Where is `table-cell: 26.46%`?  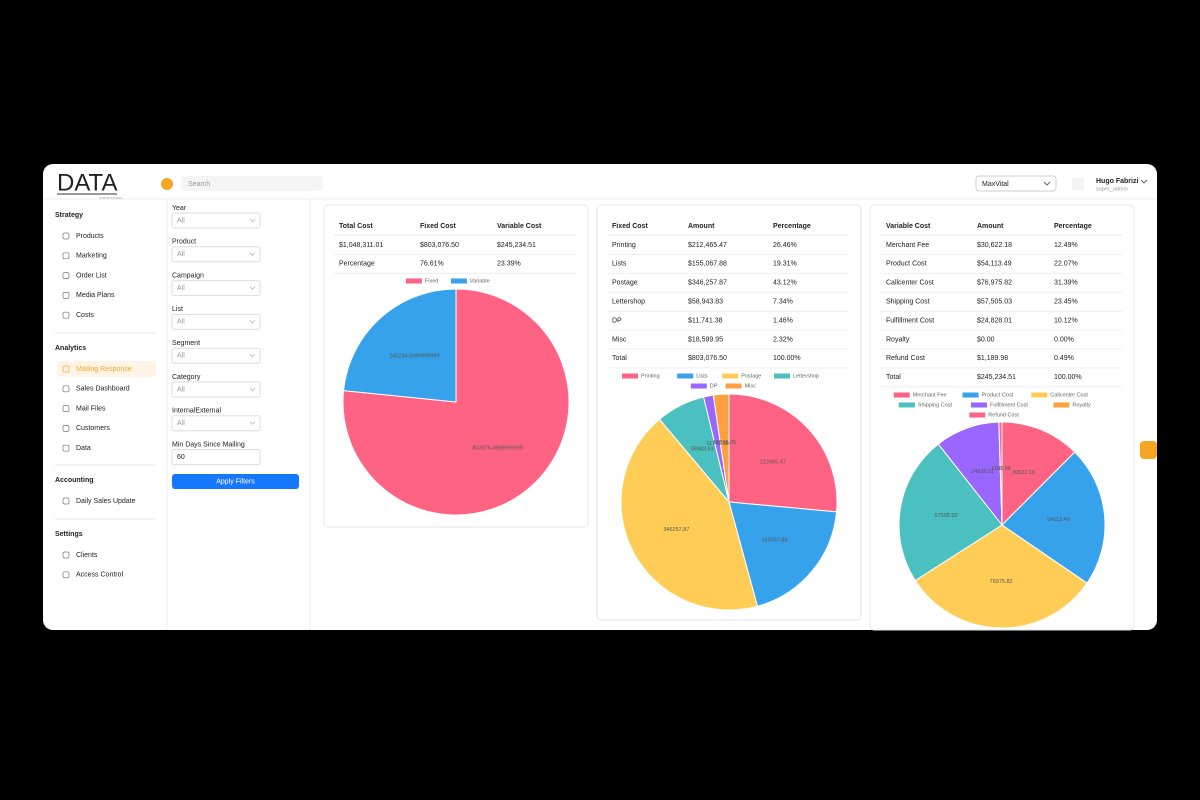 table-cell: 26.46% is located at coordinates (785, 245).